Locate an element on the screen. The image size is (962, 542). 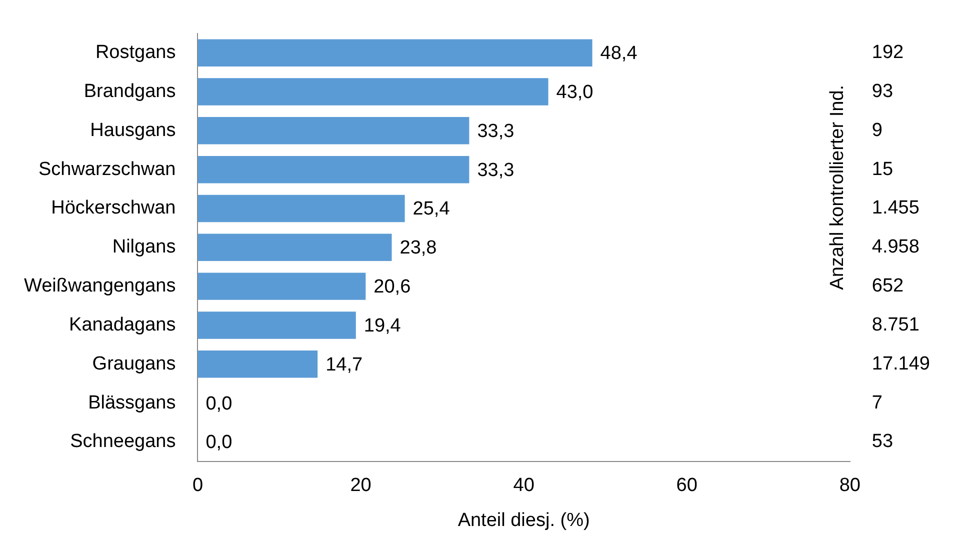
y2-tick-label: 17.149 is located at coordinates (901, 363).